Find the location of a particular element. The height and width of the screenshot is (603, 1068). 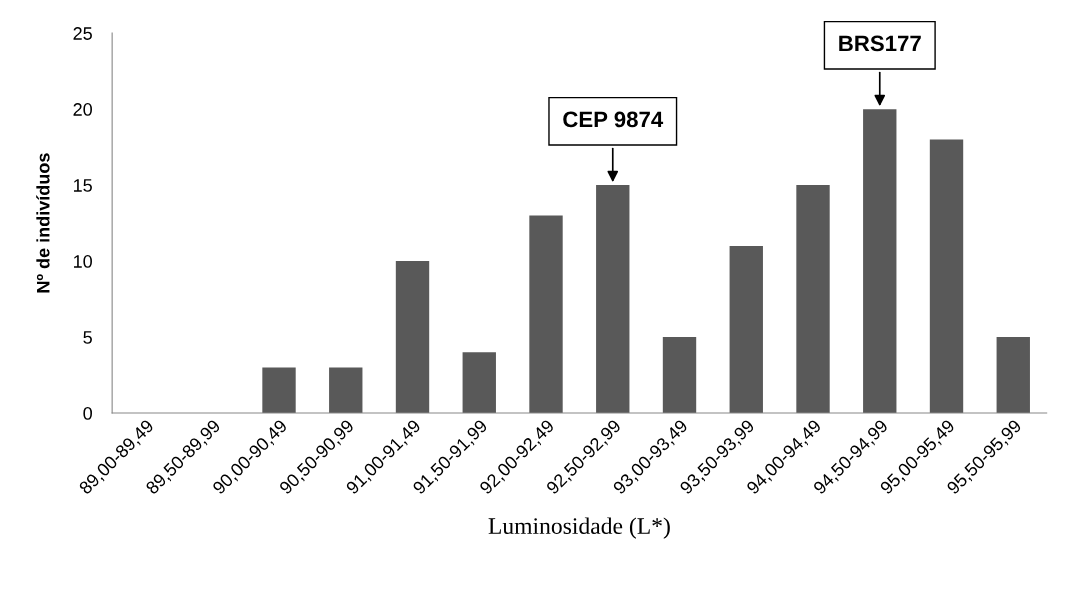

y-tick-label: 25 is located at coordinates (82, 33).